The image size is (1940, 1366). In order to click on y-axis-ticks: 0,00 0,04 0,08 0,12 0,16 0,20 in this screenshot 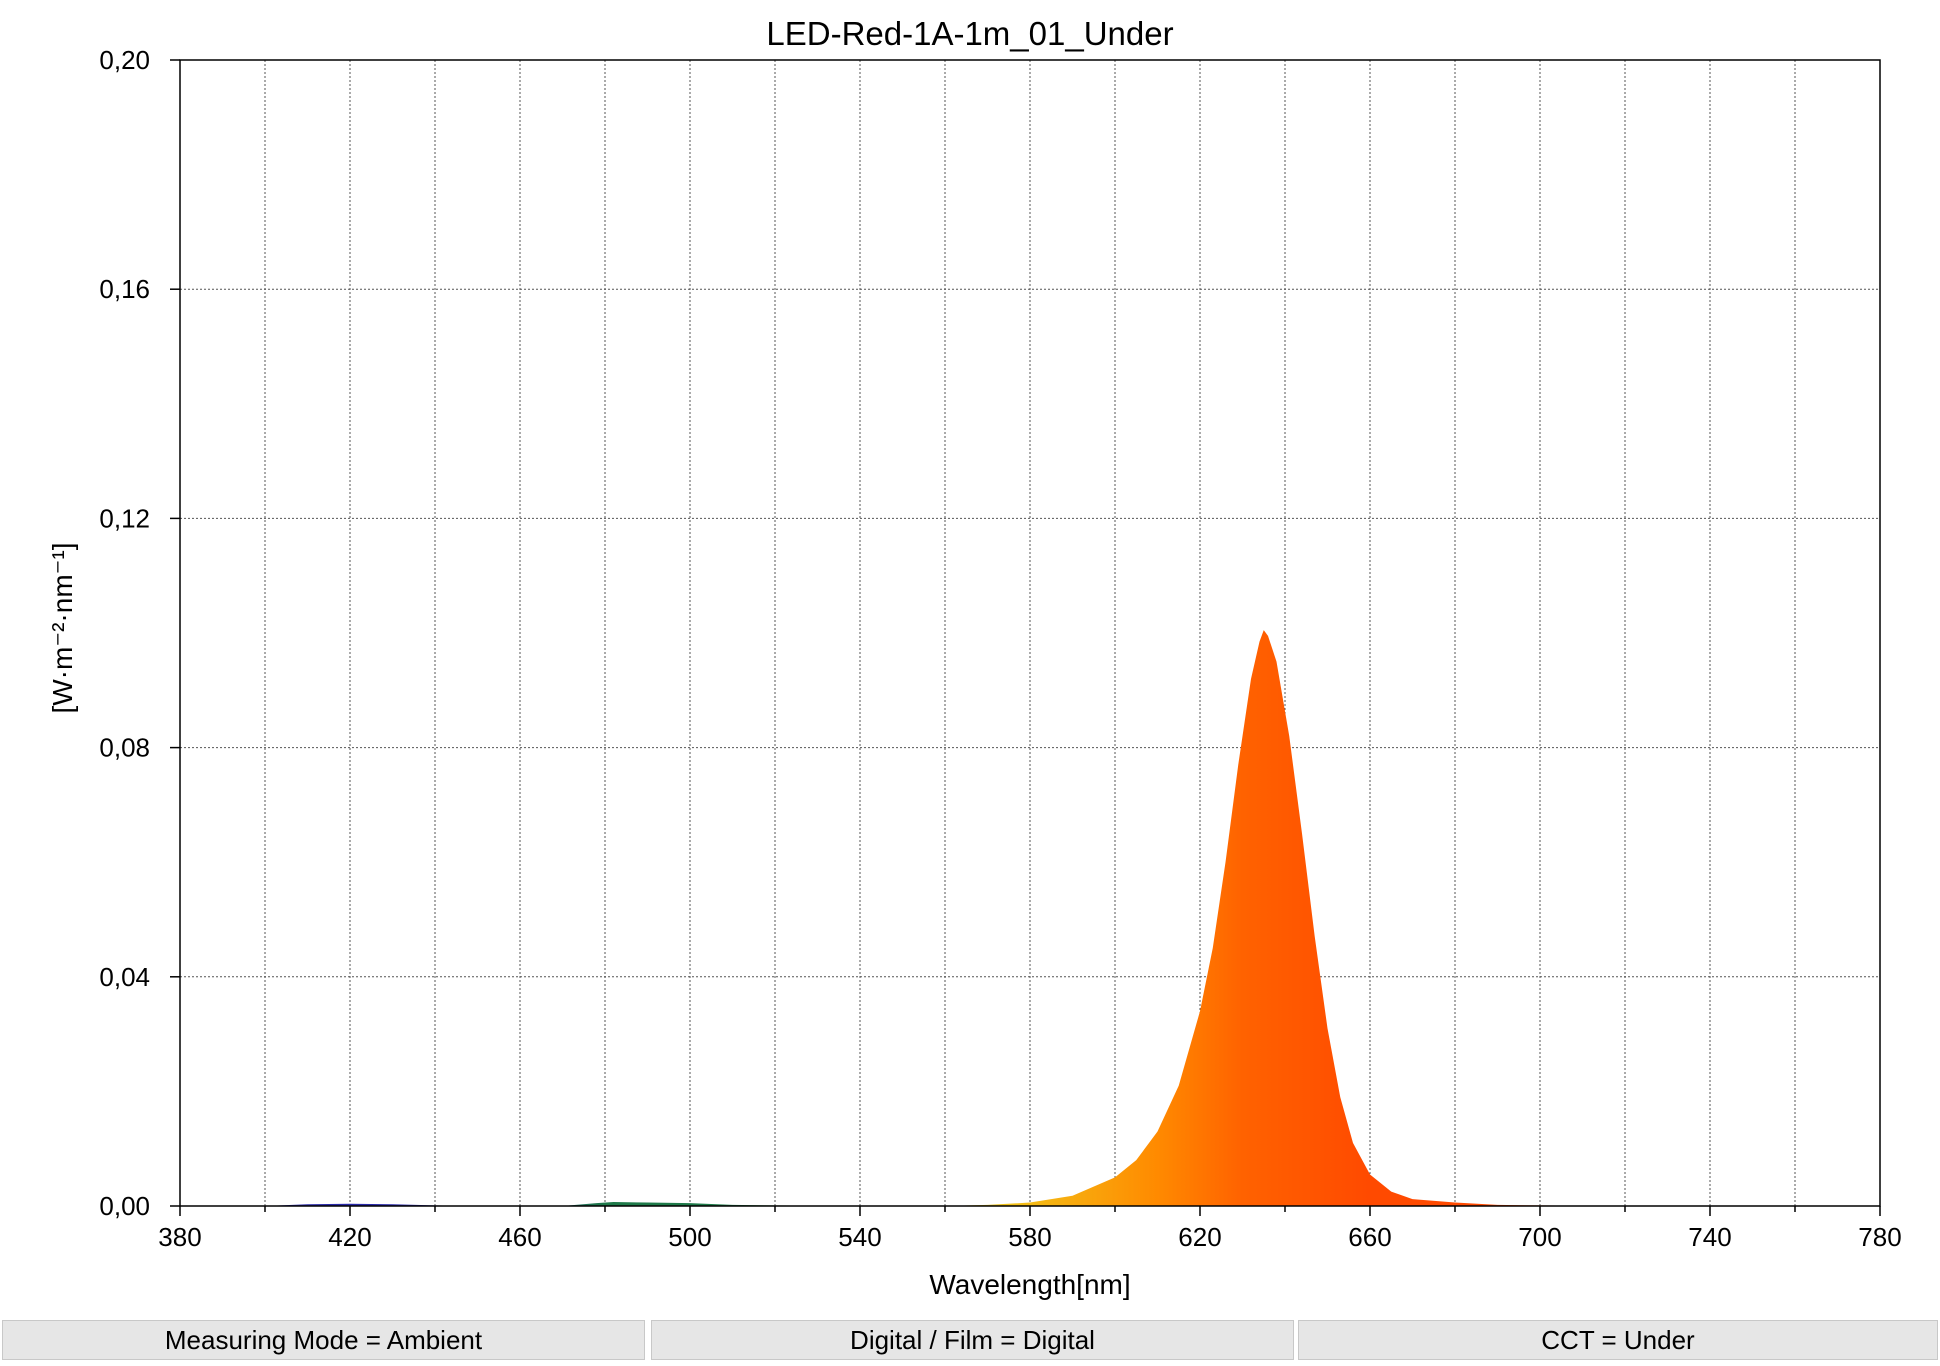, I will do `click(139, 633)`.